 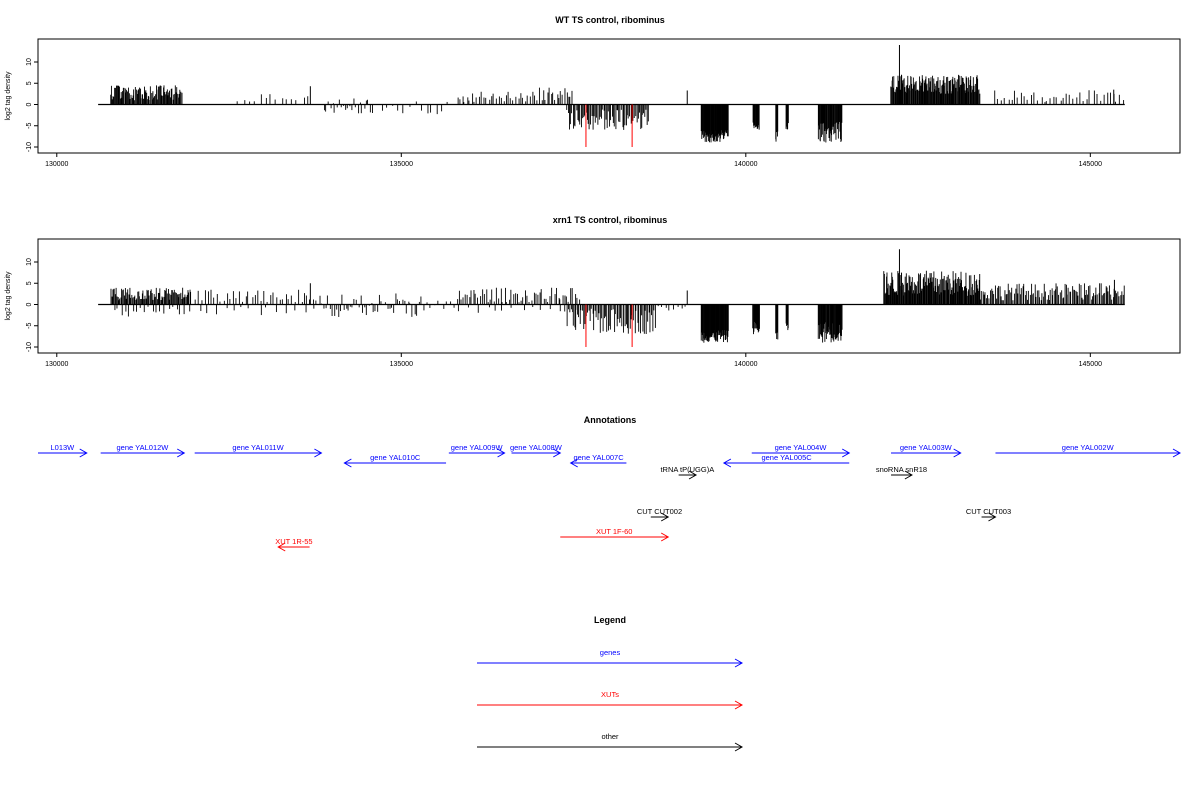 I want to click on annotation-label: L013W, so click(x=62, y=447).